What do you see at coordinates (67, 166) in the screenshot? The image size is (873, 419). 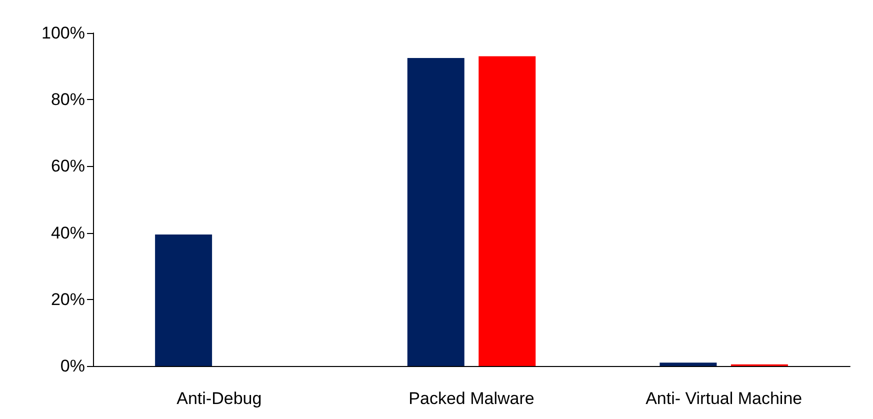 I see `y-tick-label: 60%` at bounding box center [67, 166].